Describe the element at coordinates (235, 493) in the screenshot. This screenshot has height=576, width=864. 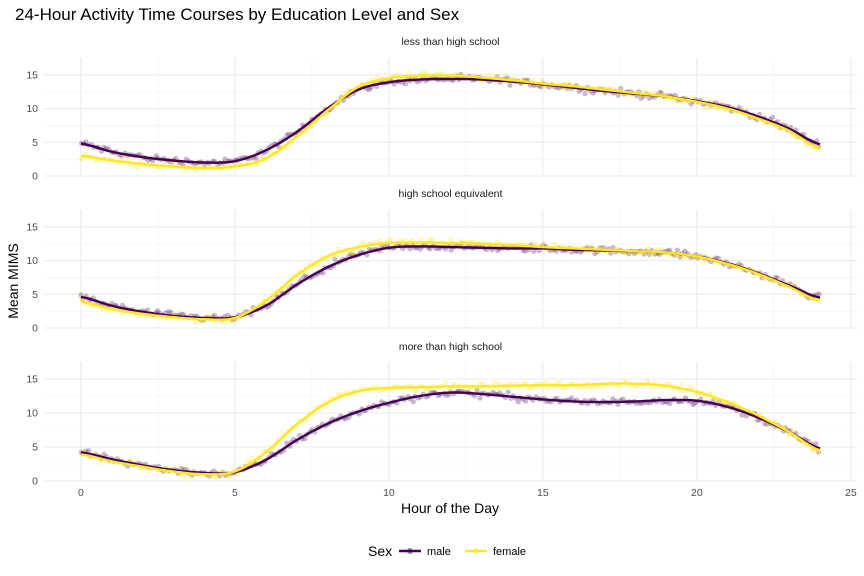
I see `x-tick-label: 5` at that location.